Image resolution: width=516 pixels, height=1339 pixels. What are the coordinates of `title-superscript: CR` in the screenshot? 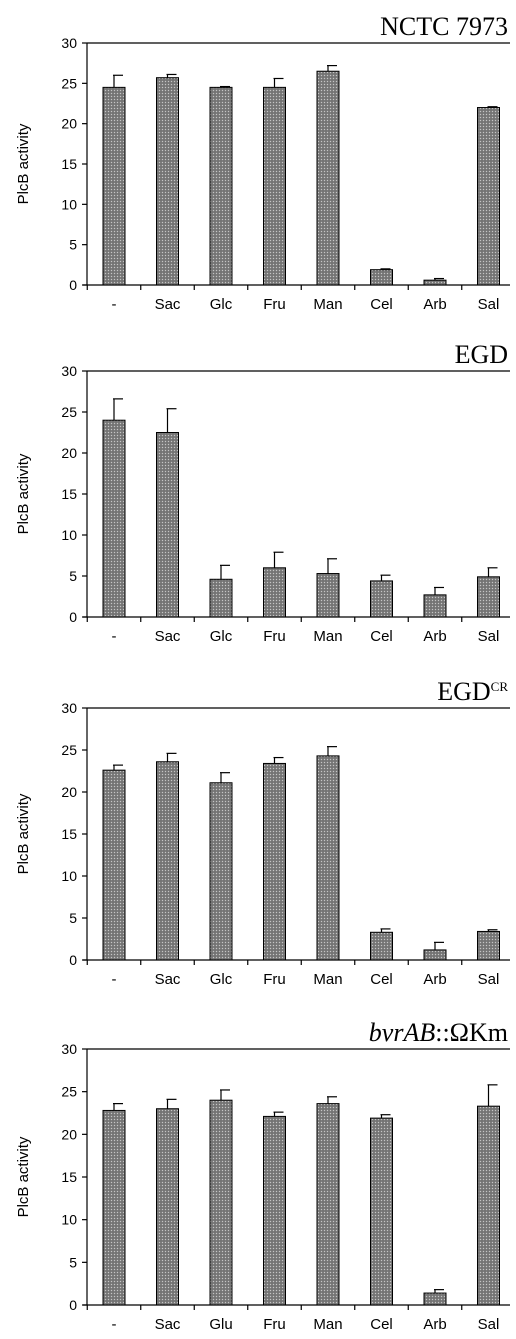 It's located at (500, 686).